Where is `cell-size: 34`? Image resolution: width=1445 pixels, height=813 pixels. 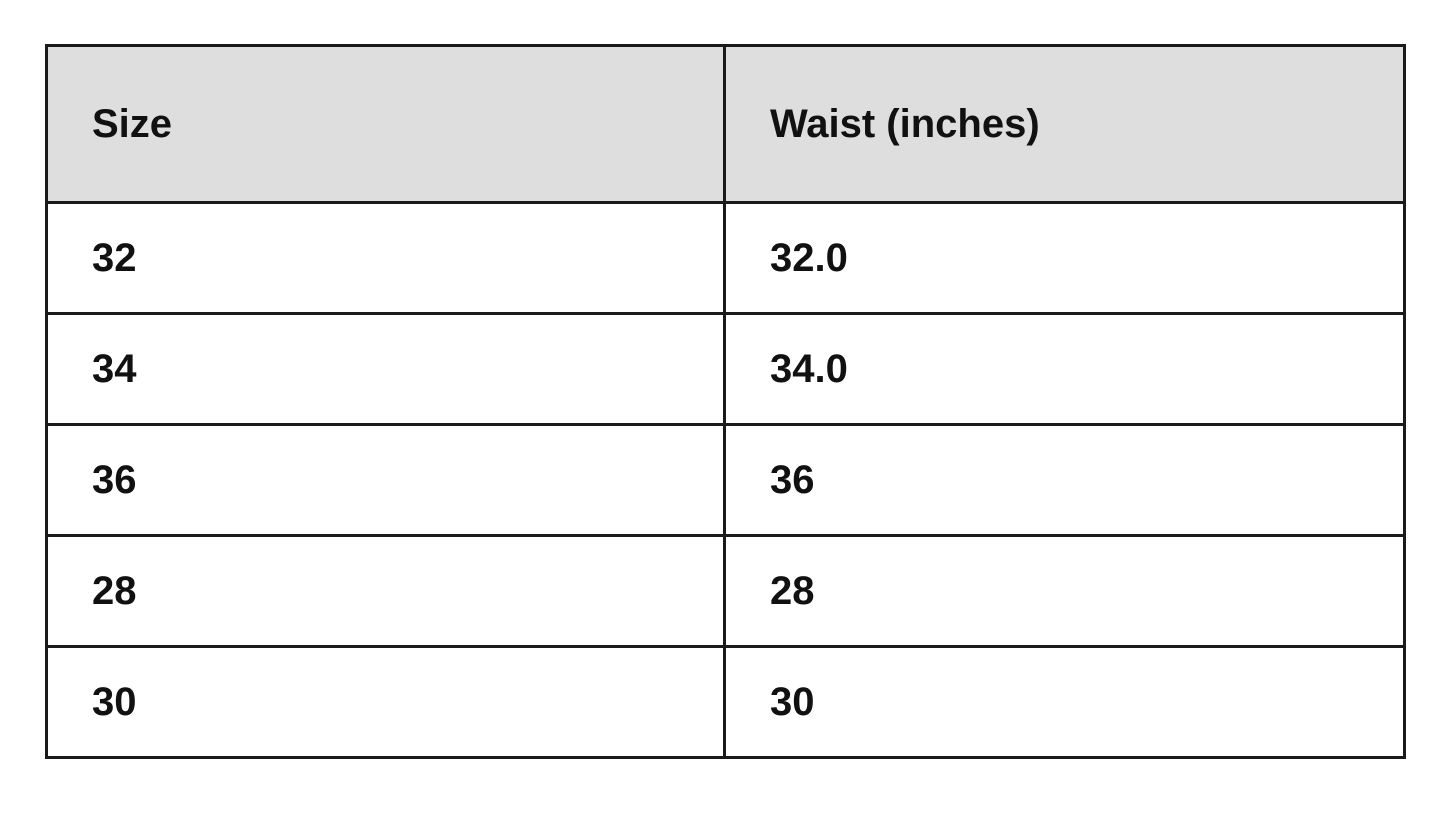
cell-size: 34 is located at coordinates (385, 369).